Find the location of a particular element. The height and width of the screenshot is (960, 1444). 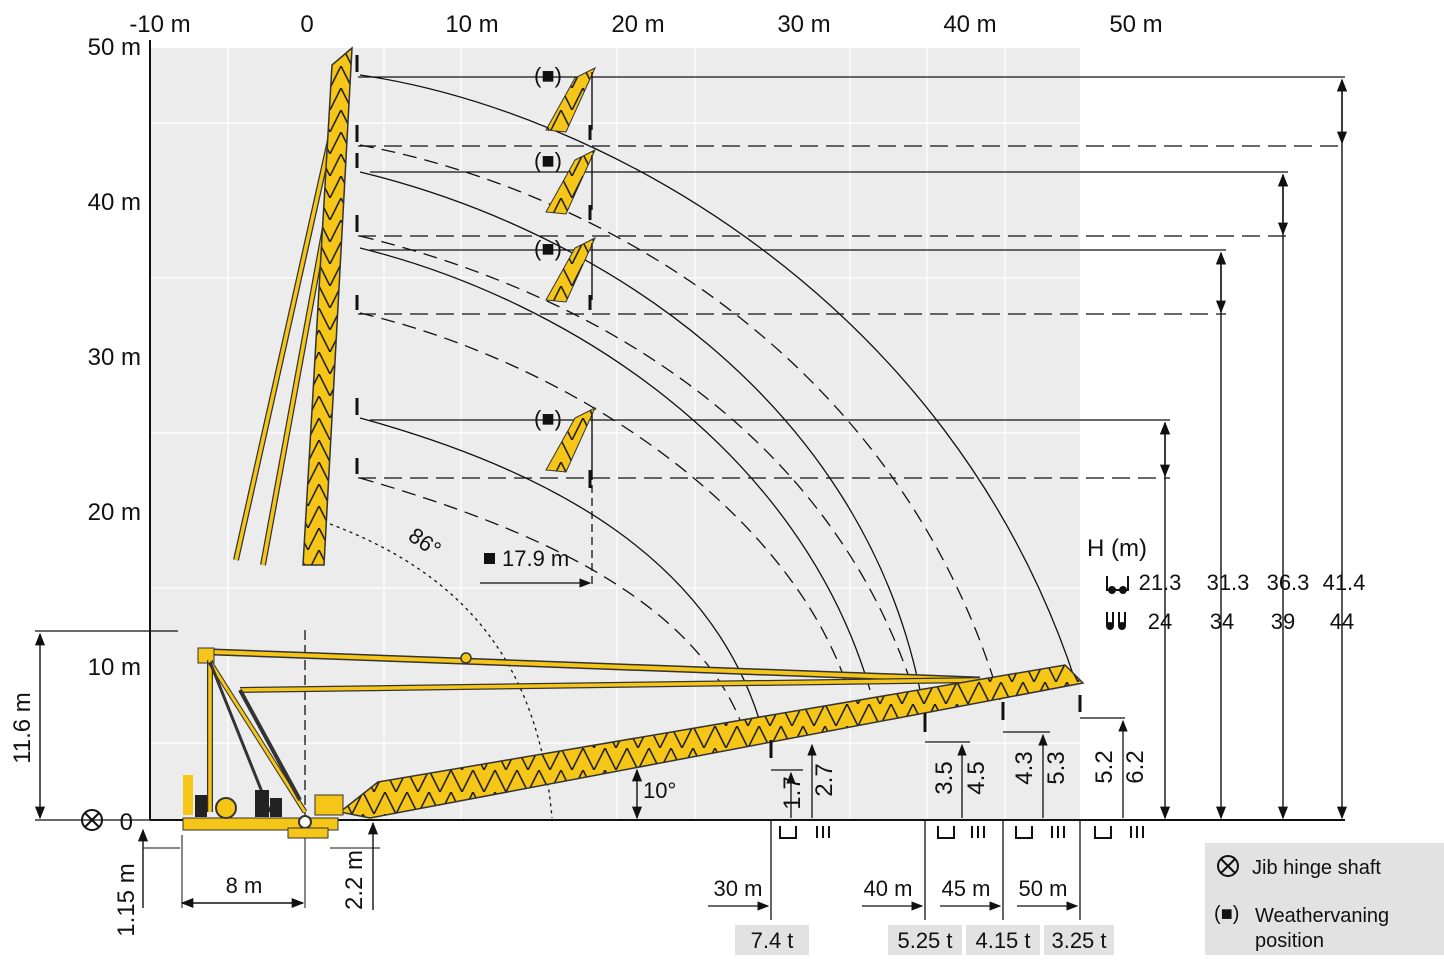

hinge-height-label: 2.2 m is located at coordinates (354, 880).